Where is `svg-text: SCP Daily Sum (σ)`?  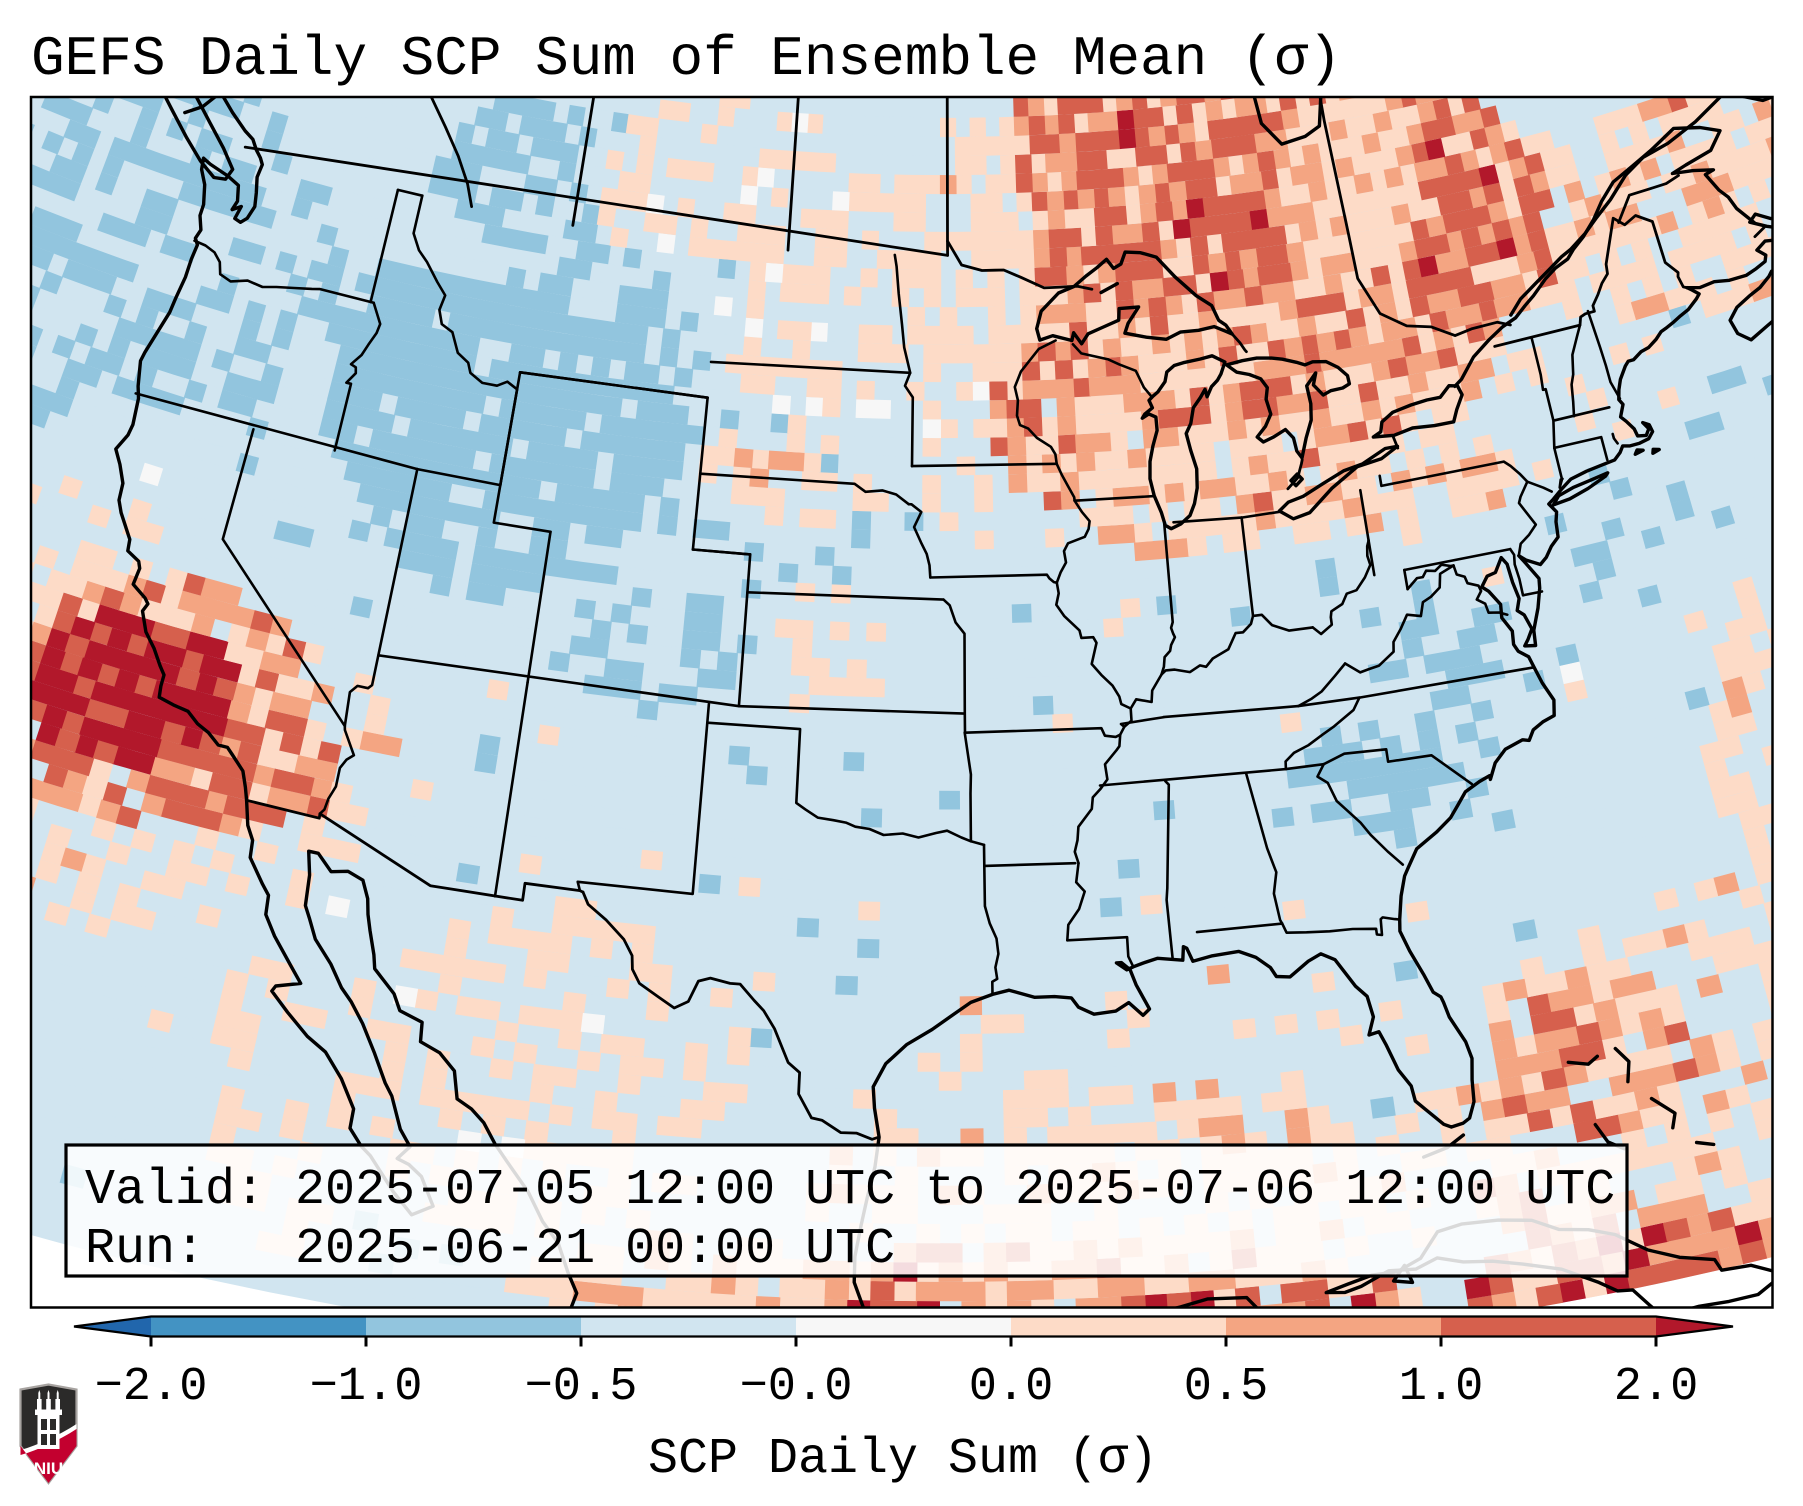 svg-text: SCP Daily Sum (σ) is located at coordinates (903, 1459).